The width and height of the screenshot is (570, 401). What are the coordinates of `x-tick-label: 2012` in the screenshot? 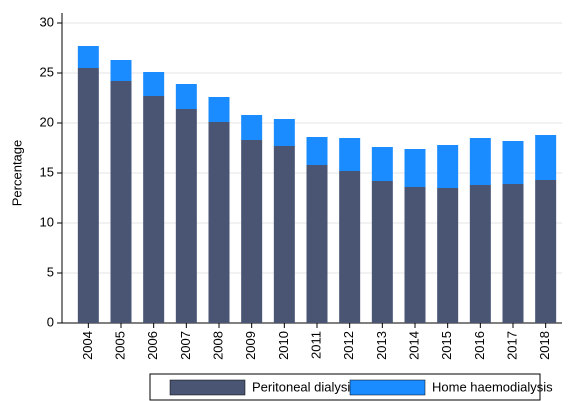 It's located at (348, 345).